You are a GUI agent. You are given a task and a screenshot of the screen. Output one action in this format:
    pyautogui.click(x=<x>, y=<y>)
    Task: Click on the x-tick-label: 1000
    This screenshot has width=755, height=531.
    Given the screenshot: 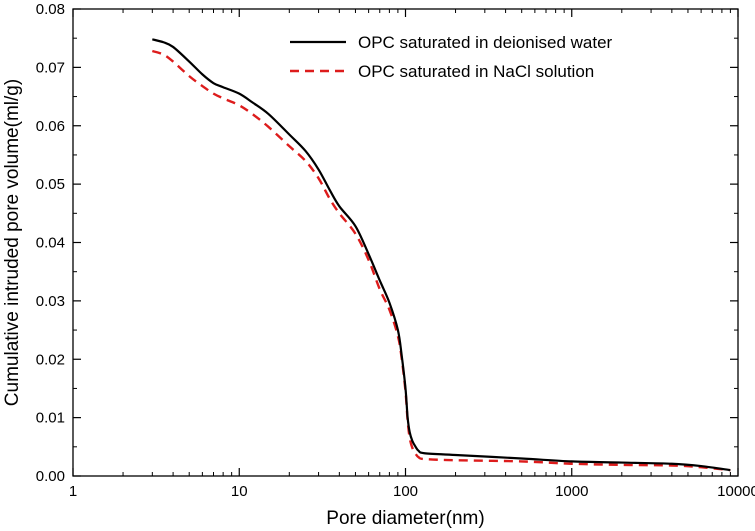 What is the action you would take?
    pyautogui.click(x=571, y=491)
    